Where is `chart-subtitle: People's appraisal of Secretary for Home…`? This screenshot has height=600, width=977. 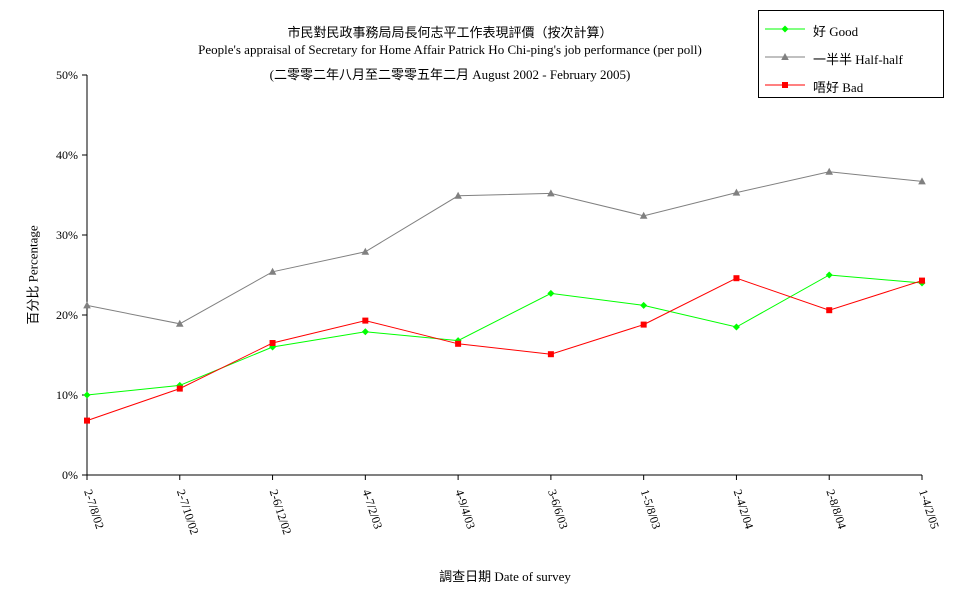
chart-subtitle: People's appraisal of Secretary for Home… is located at coordinates (450, 49).